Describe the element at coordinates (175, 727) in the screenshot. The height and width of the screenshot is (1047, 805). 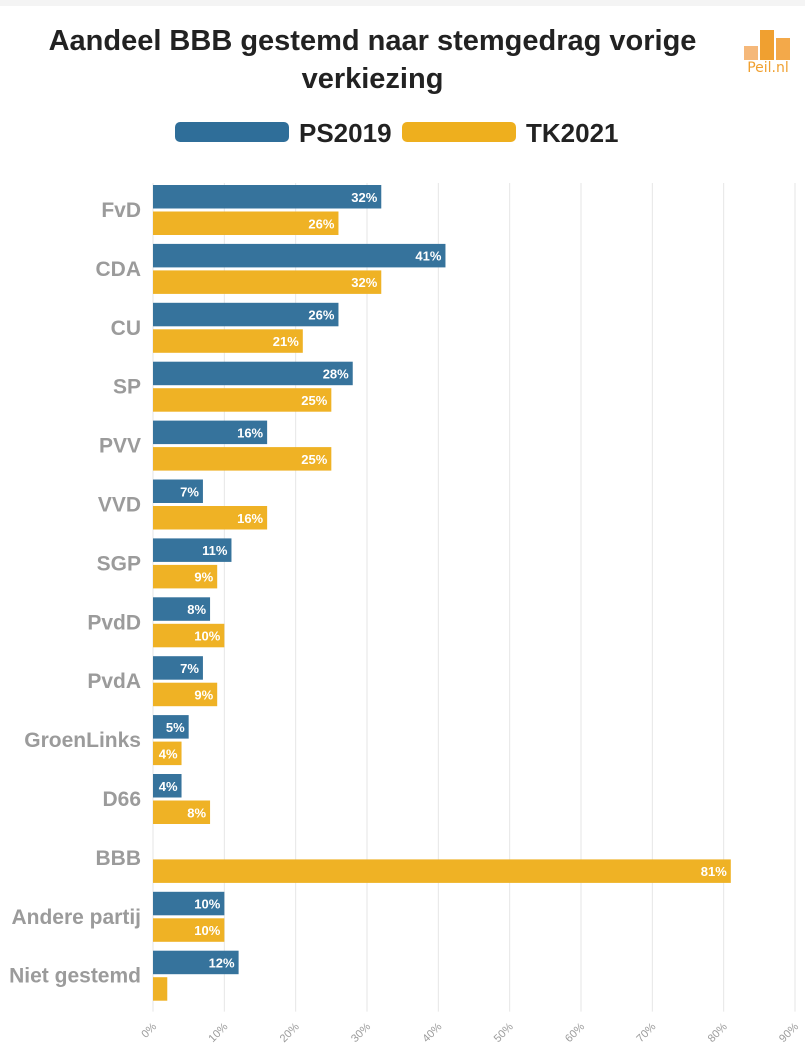
I see `data-label: 5%` at that location.